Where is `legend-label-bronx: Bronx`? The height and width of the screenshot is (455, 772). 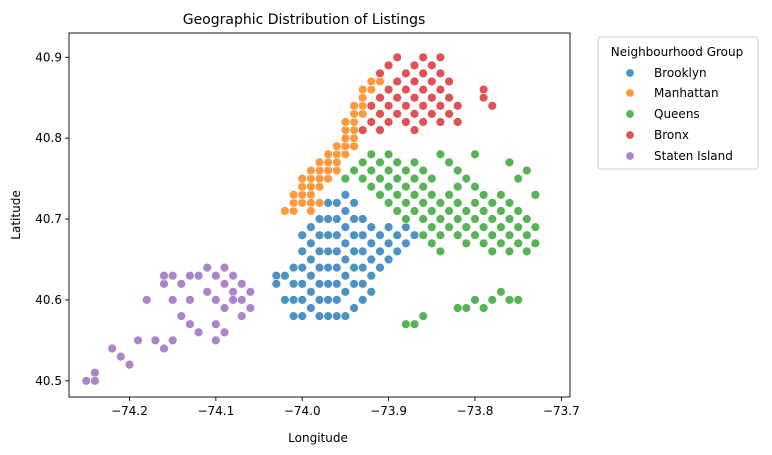 legend-label-bronx: Bronx is located at coordinates (671, 135).